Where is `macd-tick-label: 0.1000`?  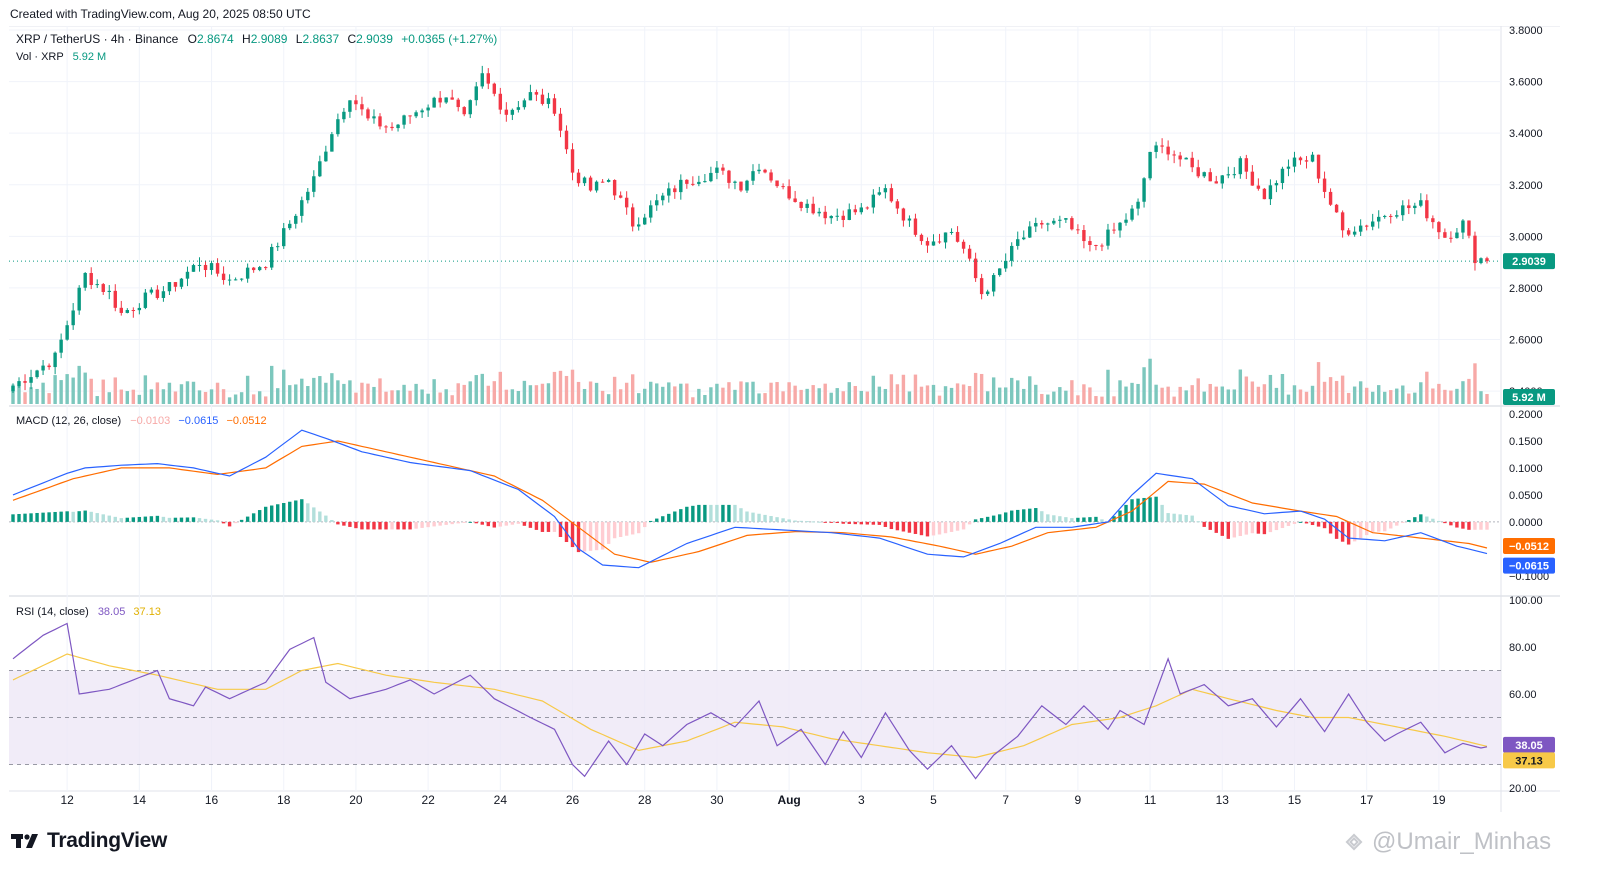
macd-tick-label: 0.1000 is located at coordinates (1526, 469).